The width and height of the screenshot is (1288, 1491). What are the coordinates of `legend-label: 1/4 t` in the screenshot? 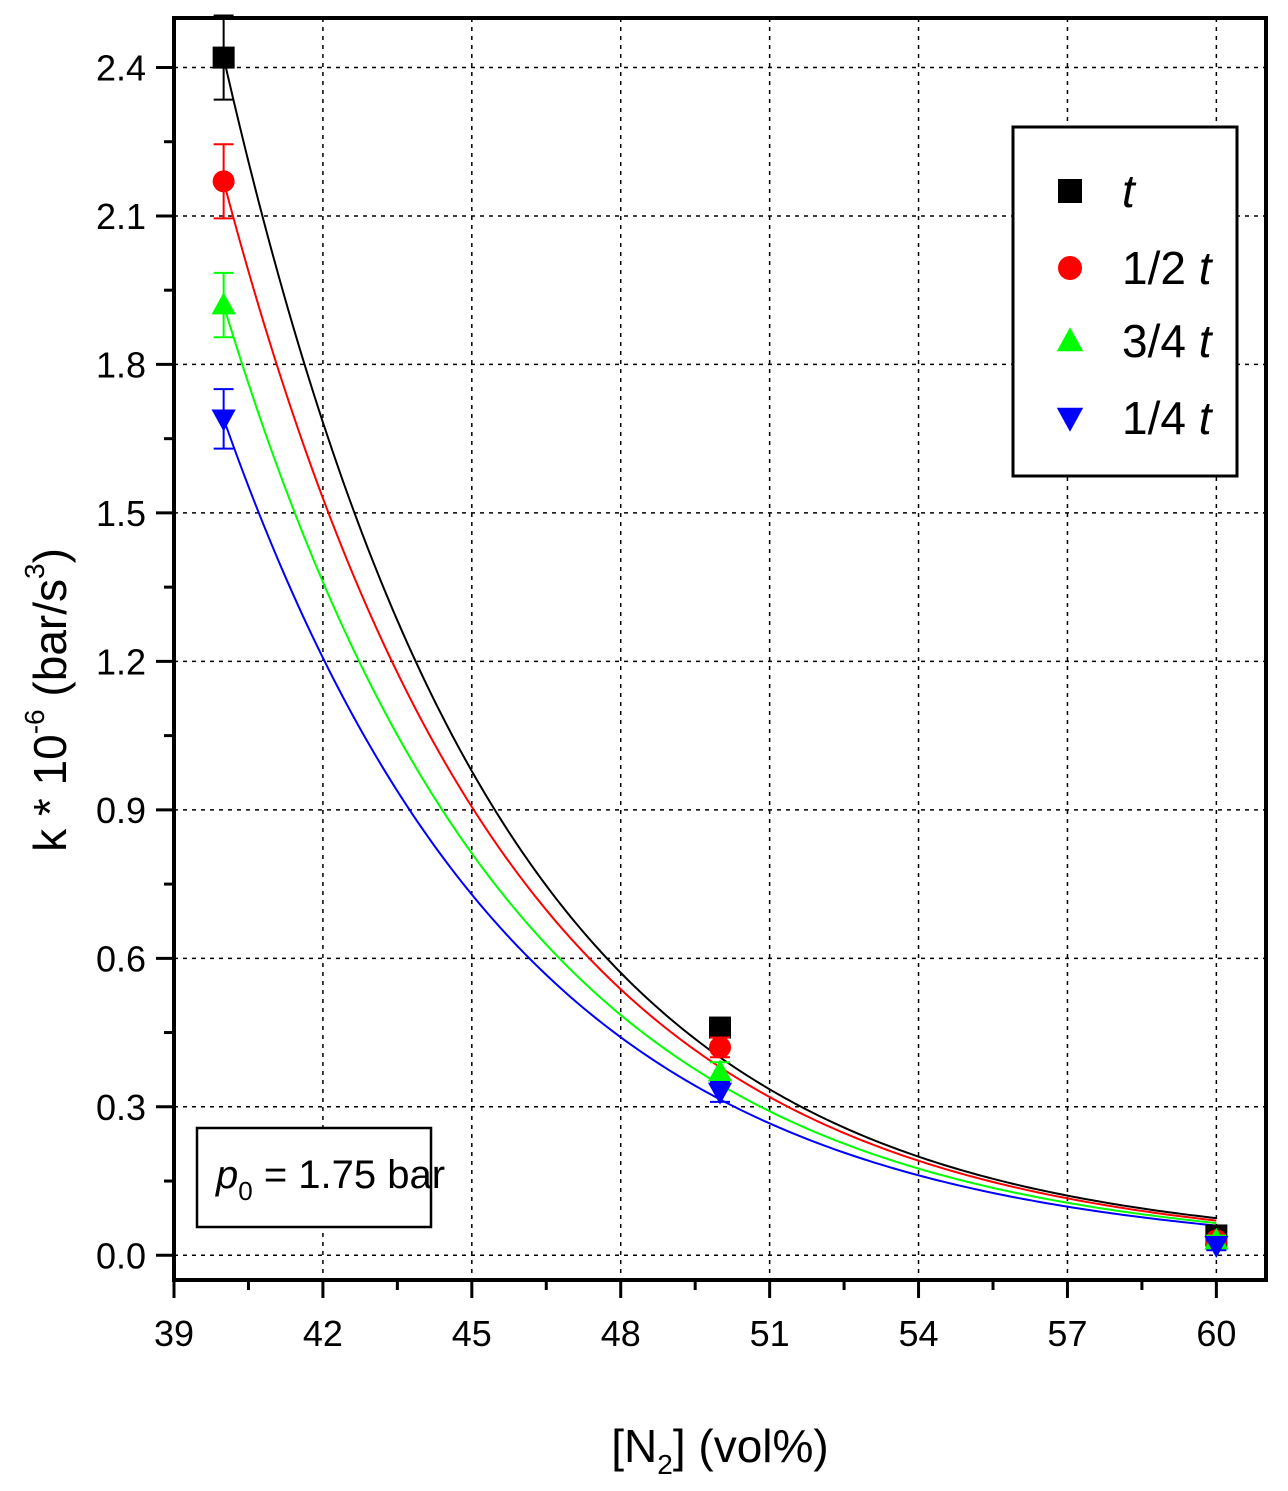 It's located at (1168, 418).